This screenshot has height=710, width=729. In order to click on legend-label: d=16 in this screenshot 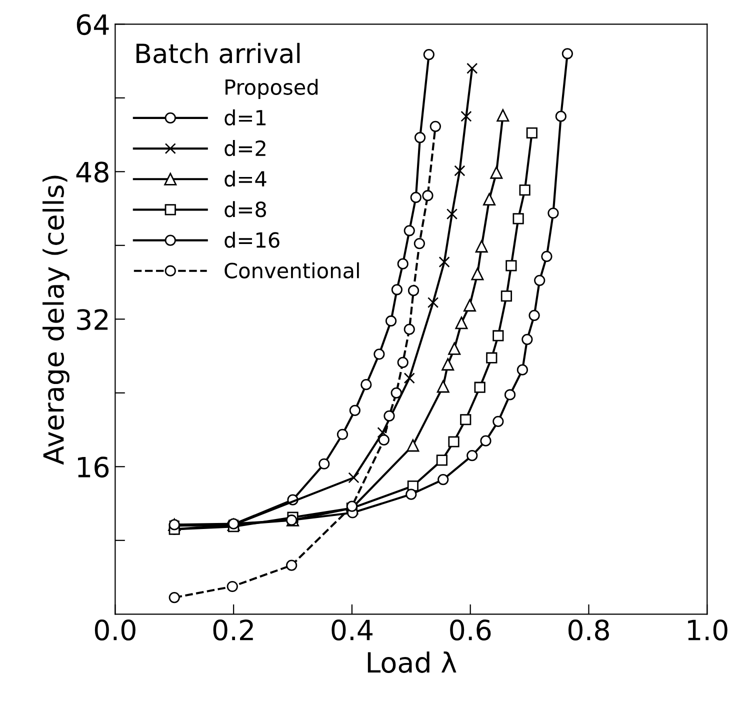, I will do `click(252, 240)`.